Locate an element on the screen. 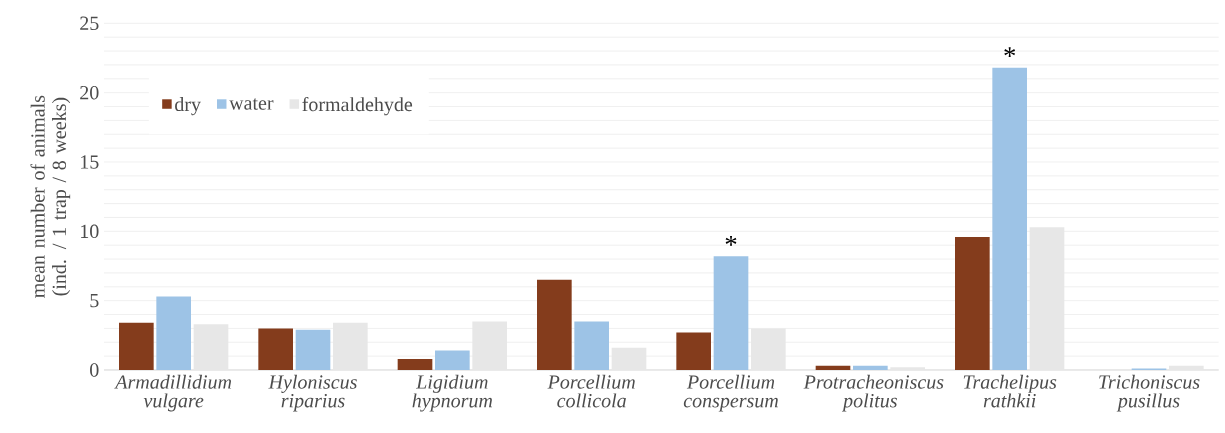  y-axis-title: mean number of animals (ind. / 1 trap / 8 weeks) is located at coordinates (50, 196).